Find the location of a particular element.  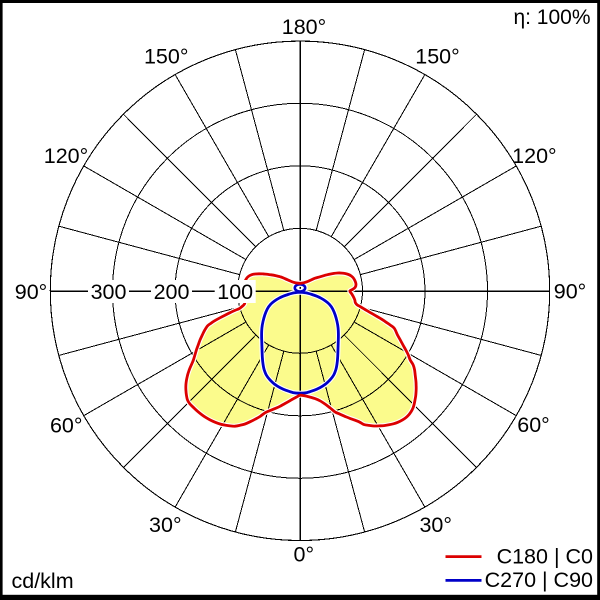

svg-text: 300 is located at coordinates (109, 292).